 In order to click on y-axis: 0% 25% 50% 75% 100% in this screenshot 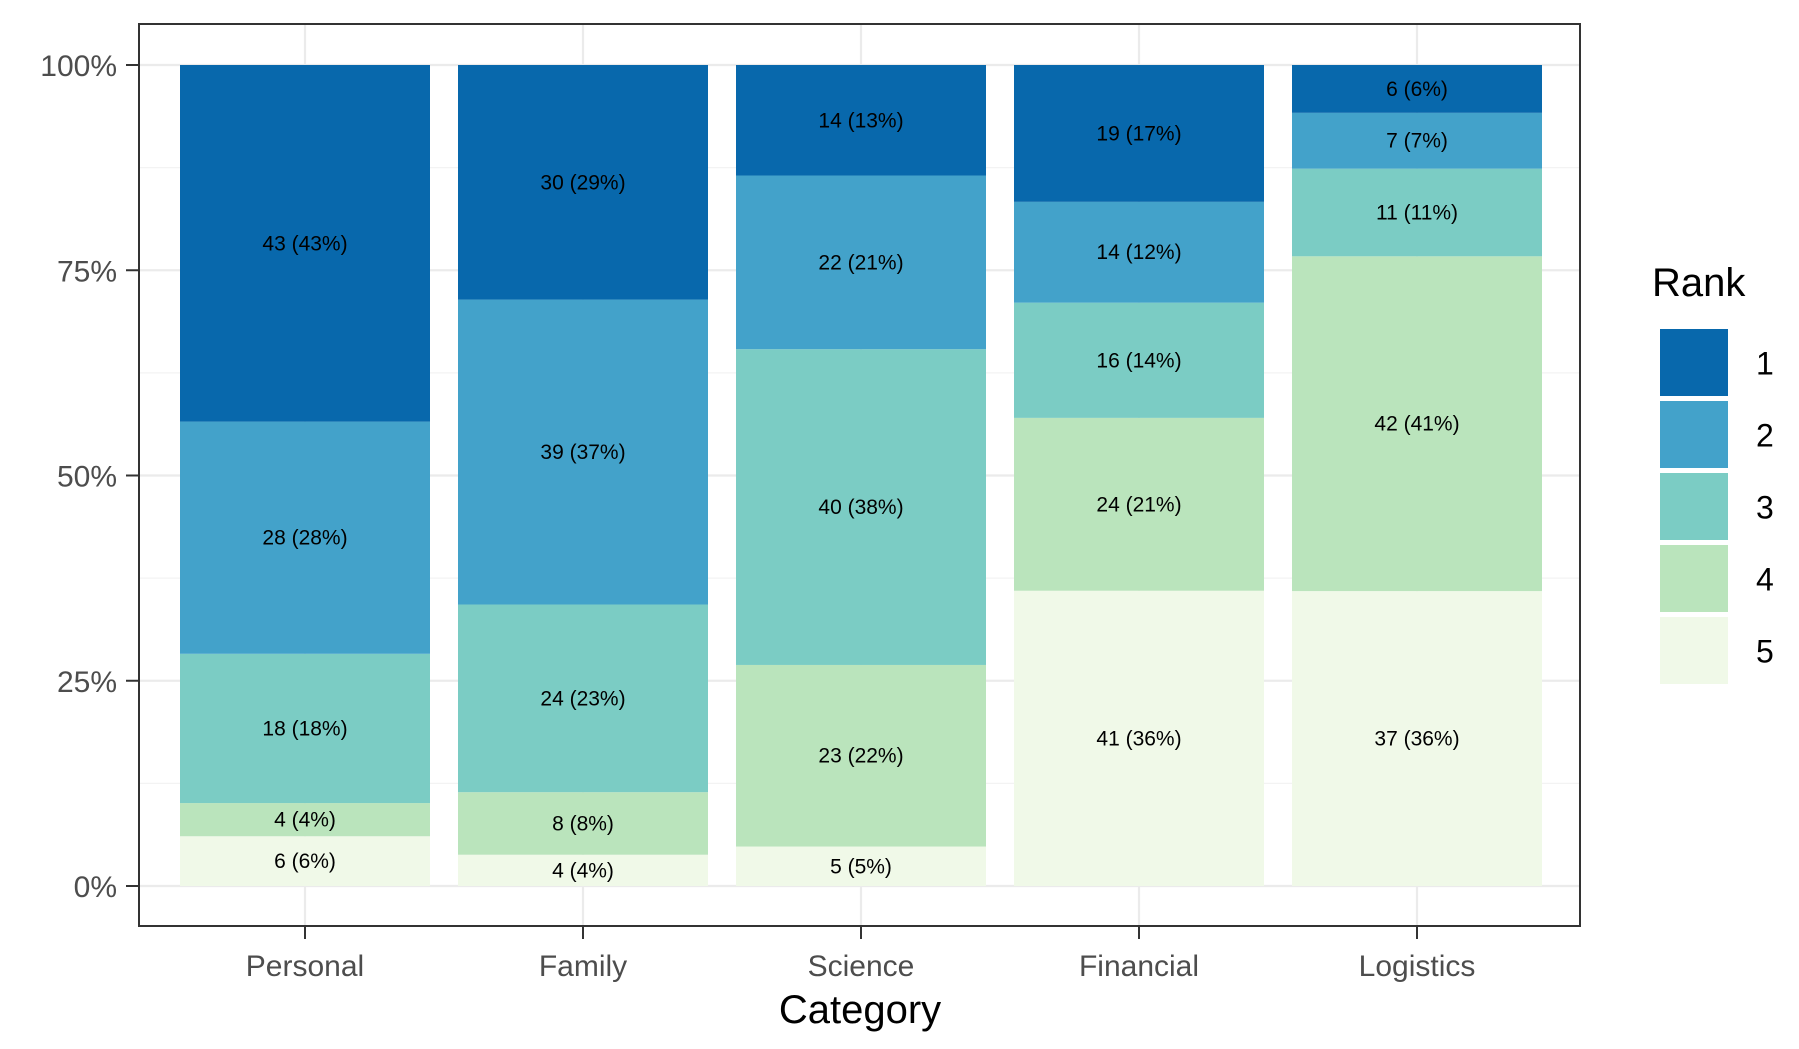, I will do `click(89, 477)`.